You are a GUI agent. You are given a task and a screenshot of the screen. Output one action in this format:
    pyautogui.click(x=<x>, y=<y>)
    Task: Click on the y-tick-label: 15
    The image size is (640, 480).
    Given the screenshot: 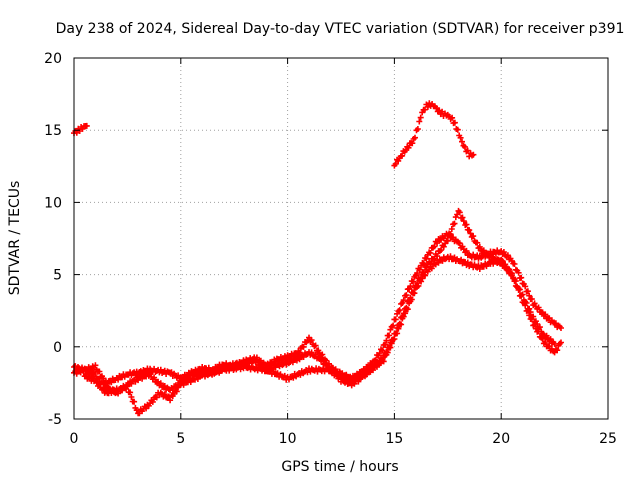 What is the action you would take?
    pyautogui.click(x=53, y=131)
    